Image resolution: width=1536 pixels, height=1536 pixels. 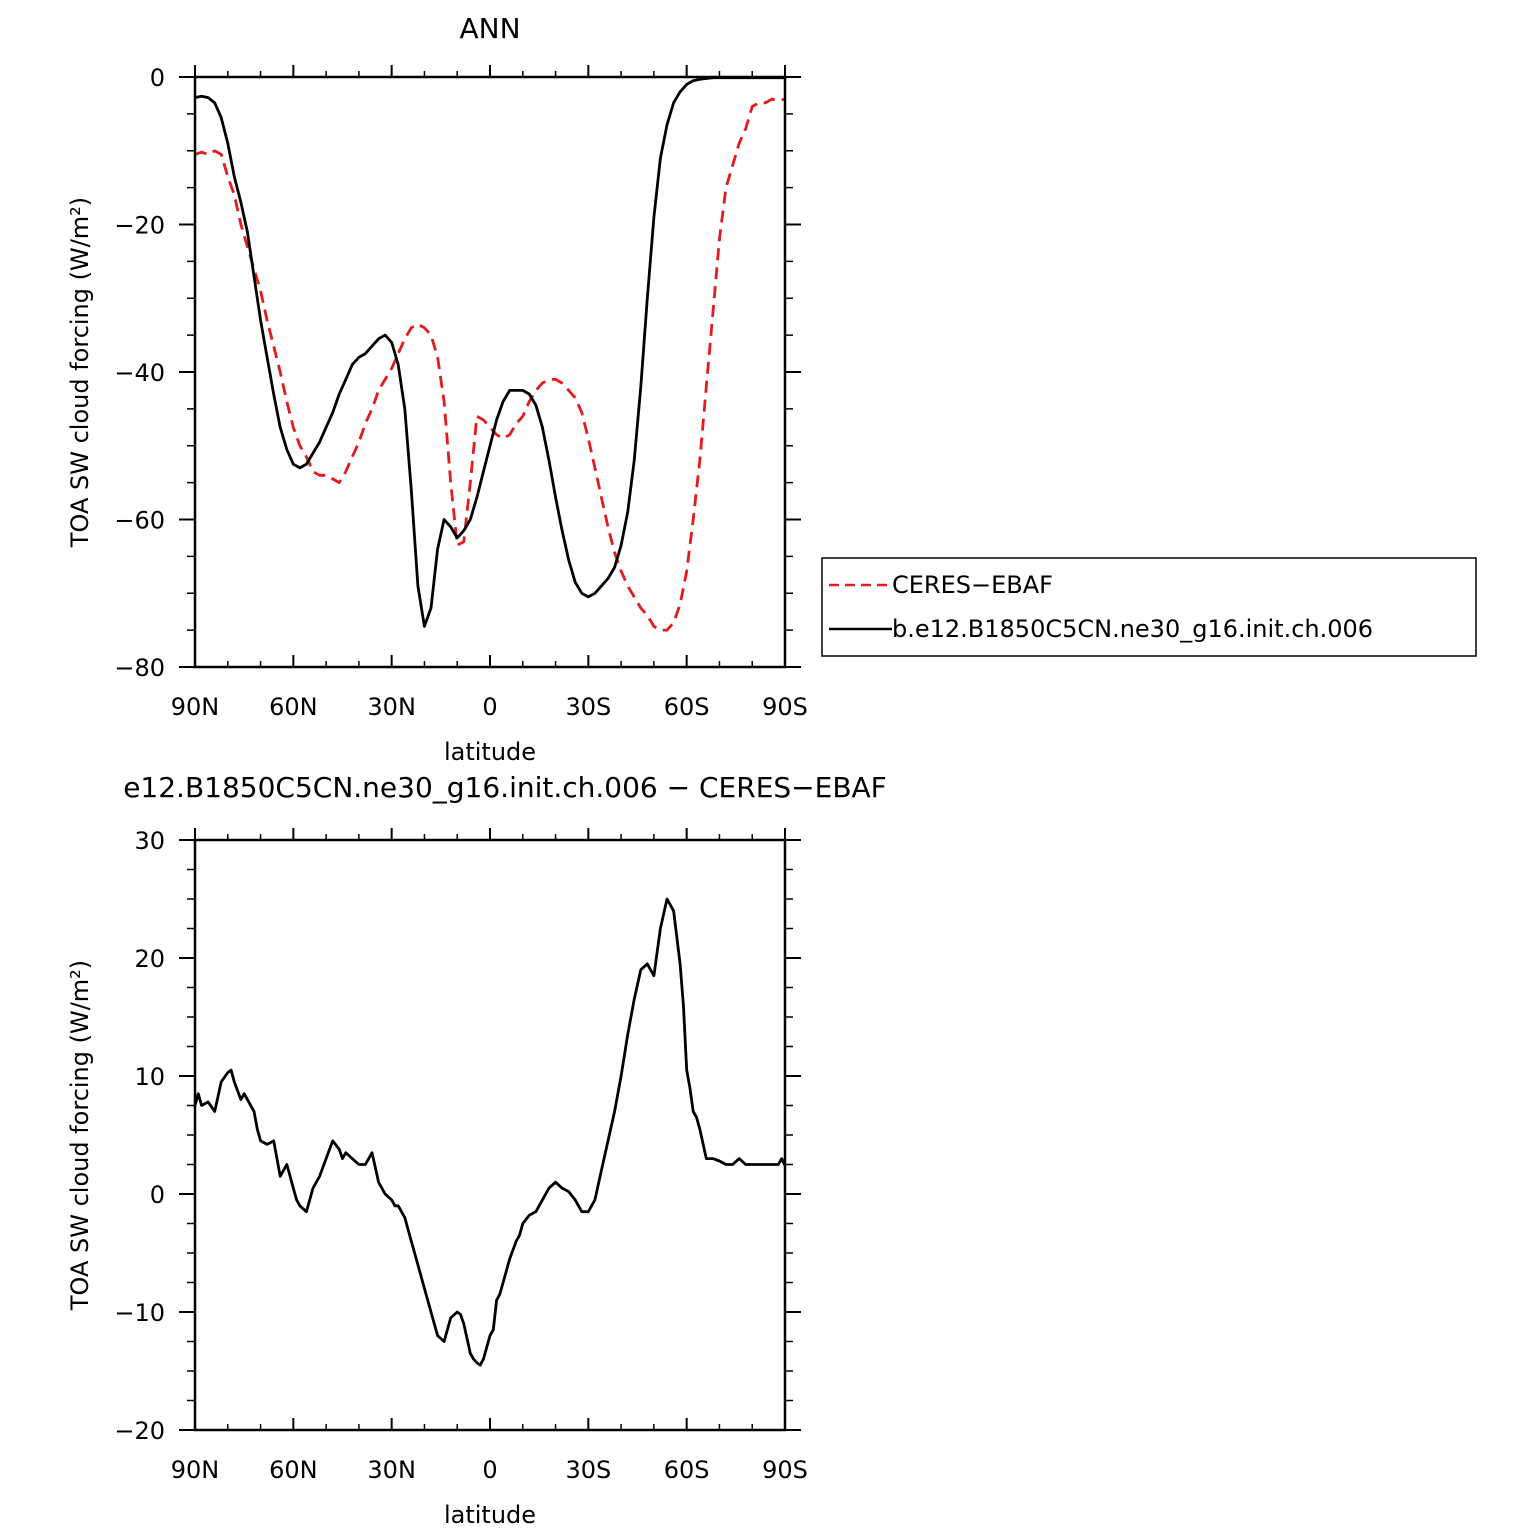 What do you see at coordinates (157, 1195) in the screenshot?
I see `bottom-y-tick-label: 0` at bounding box center [157, 1195].